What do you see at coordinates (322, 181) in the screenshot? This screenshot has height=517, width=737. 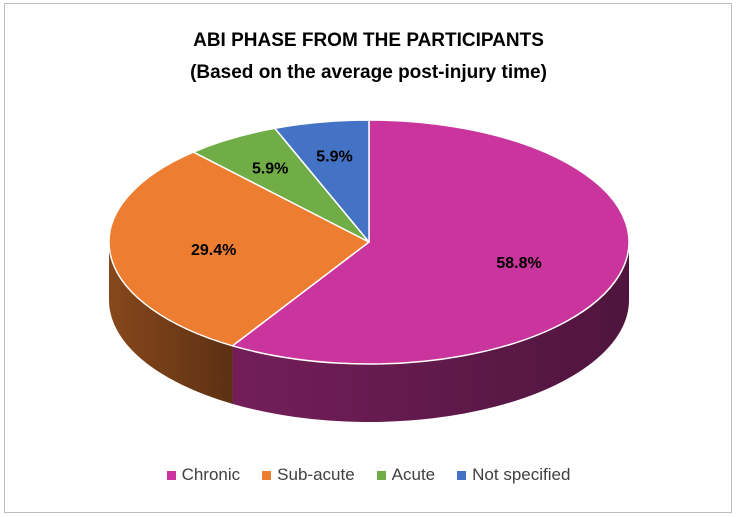 I see `pie-slice-not-specified` at bounding box center [322, 181].